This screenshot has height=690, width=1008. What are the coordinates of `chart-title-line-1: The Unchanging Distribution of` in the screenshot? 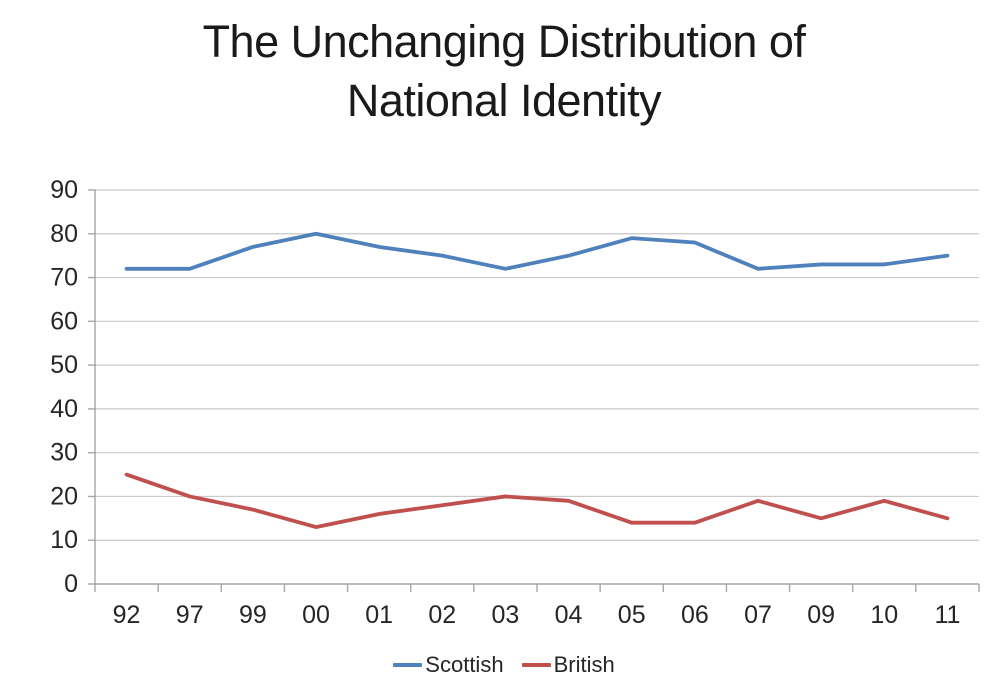 It's located at (504, 41).